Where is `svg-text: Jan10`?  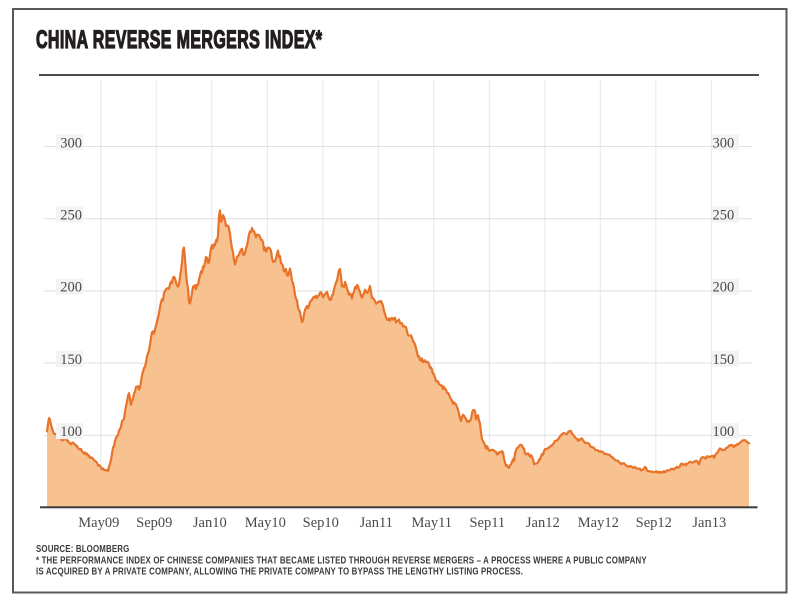 svg-text: Jan10 is located at coordinates (210, 523).